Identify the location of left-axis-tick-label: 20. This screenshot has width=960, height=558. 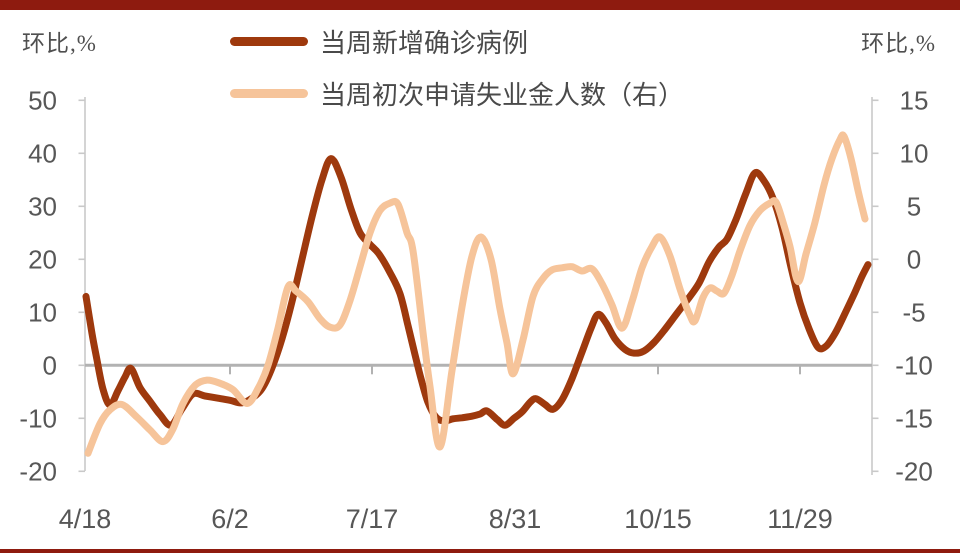
(42, 259).